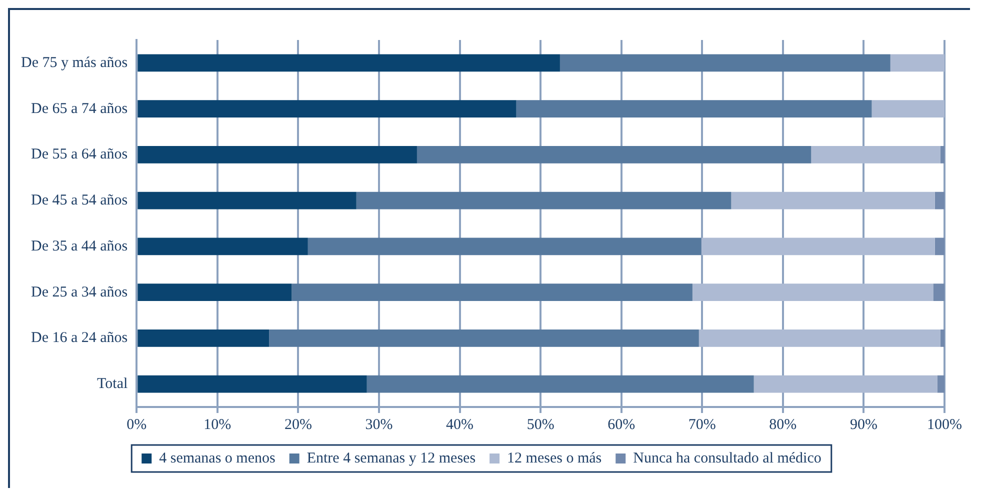 Image resolution: width=981 pixels, height=495 pixels. Describe the element at coordinates (79, 200) in the screenshot. I see `y-tick-label: De 45 a 54 años` at that location.